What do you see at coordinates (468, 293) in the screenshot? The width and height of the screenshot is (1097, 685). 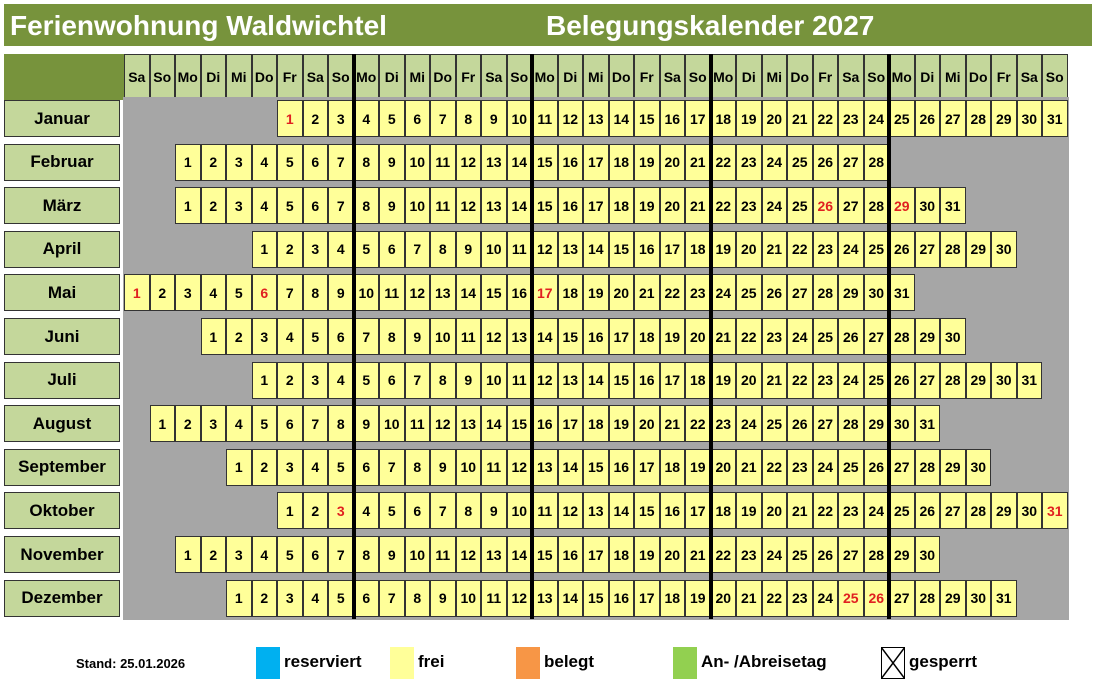 I see `day-cell: 14` at bounding box center [468, 293].